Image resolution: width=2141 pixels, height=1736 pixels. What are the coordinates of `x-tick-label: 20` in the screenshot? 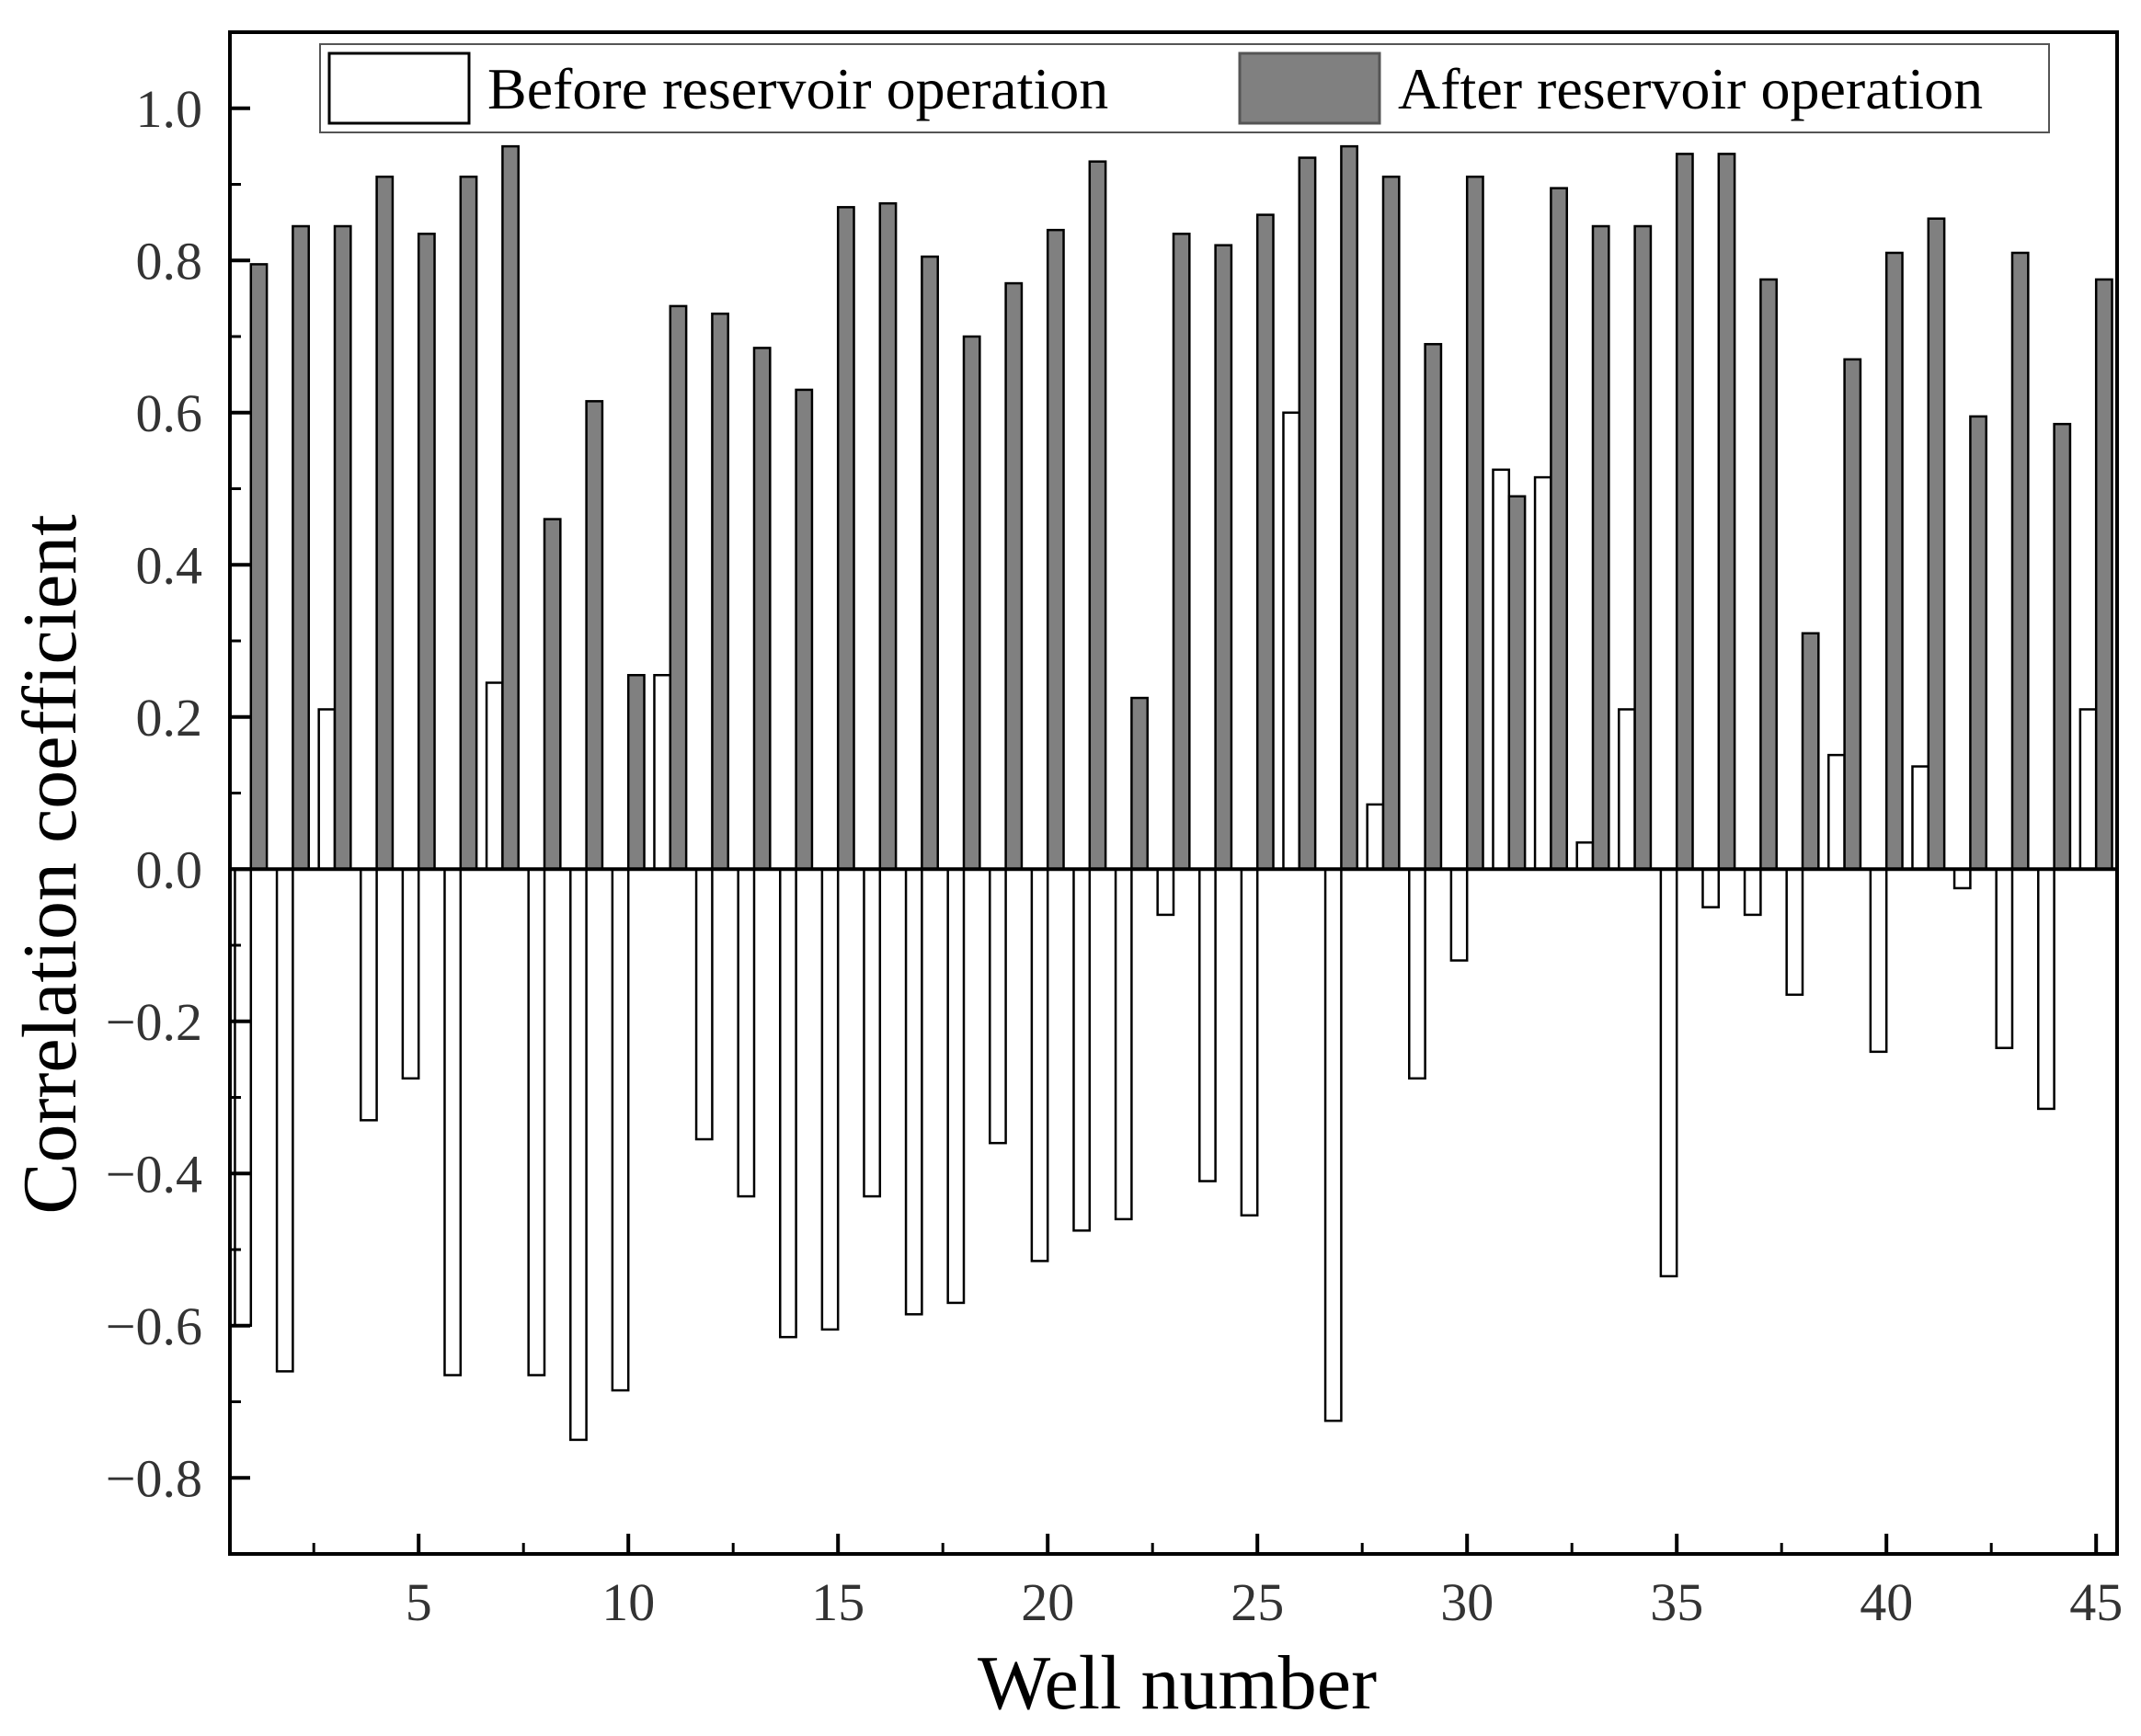 It's located at (1047, 1602).